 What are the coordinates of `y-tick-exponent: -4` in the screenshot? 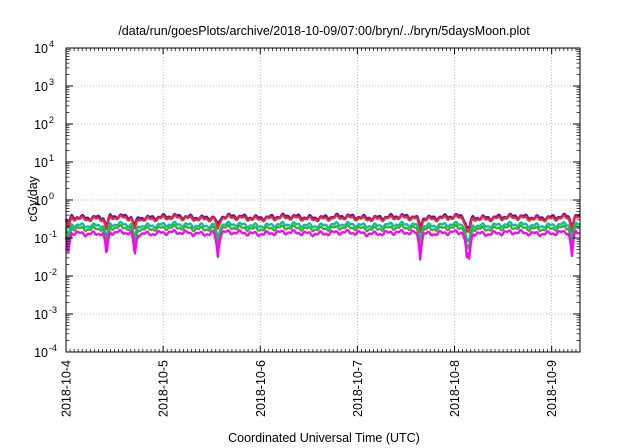 It's located at (53, 348).